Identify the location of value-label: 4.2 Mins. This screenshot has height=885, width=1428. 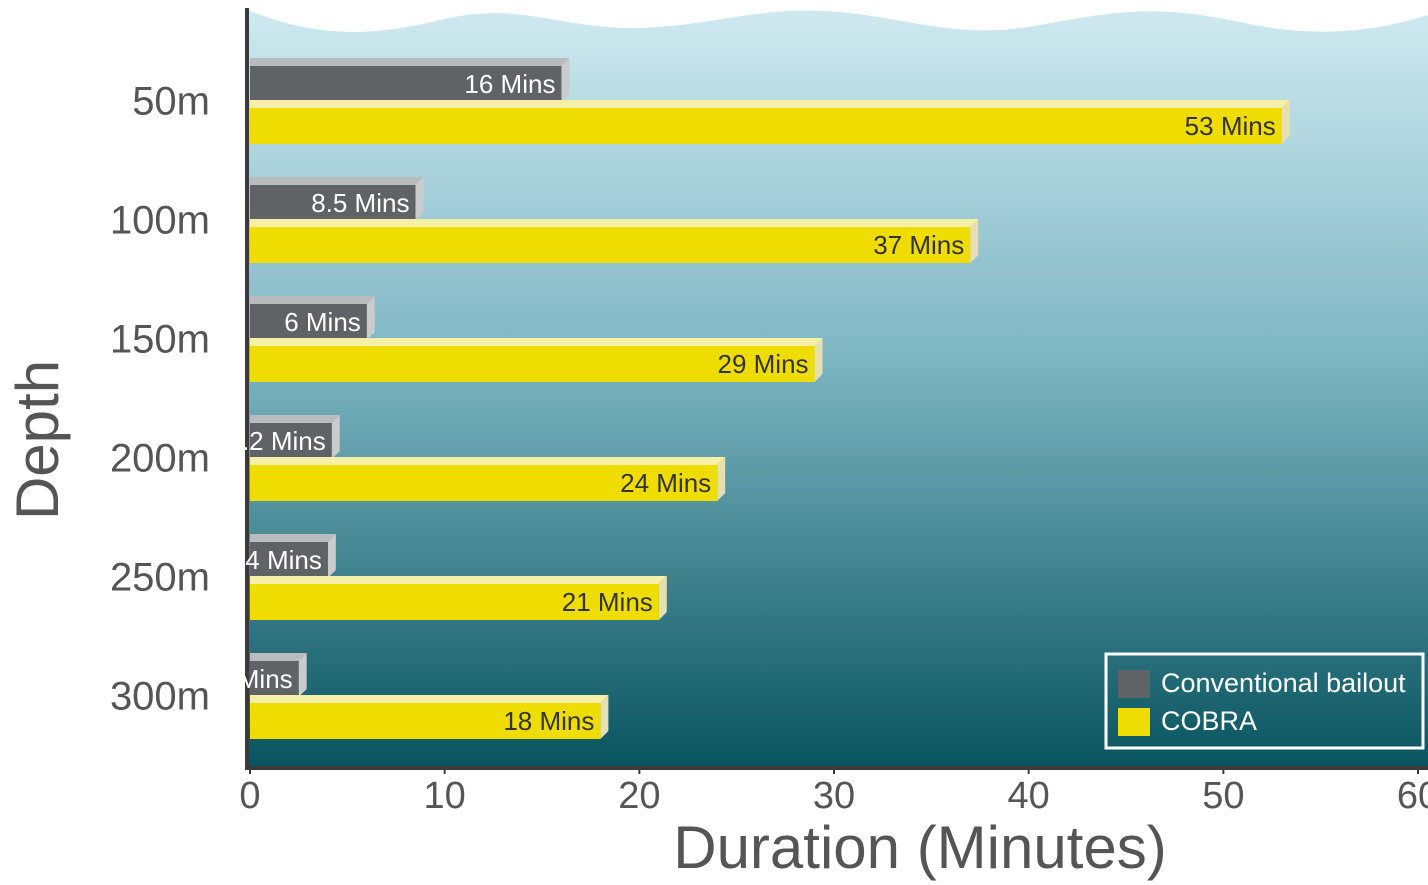
(276, 441).